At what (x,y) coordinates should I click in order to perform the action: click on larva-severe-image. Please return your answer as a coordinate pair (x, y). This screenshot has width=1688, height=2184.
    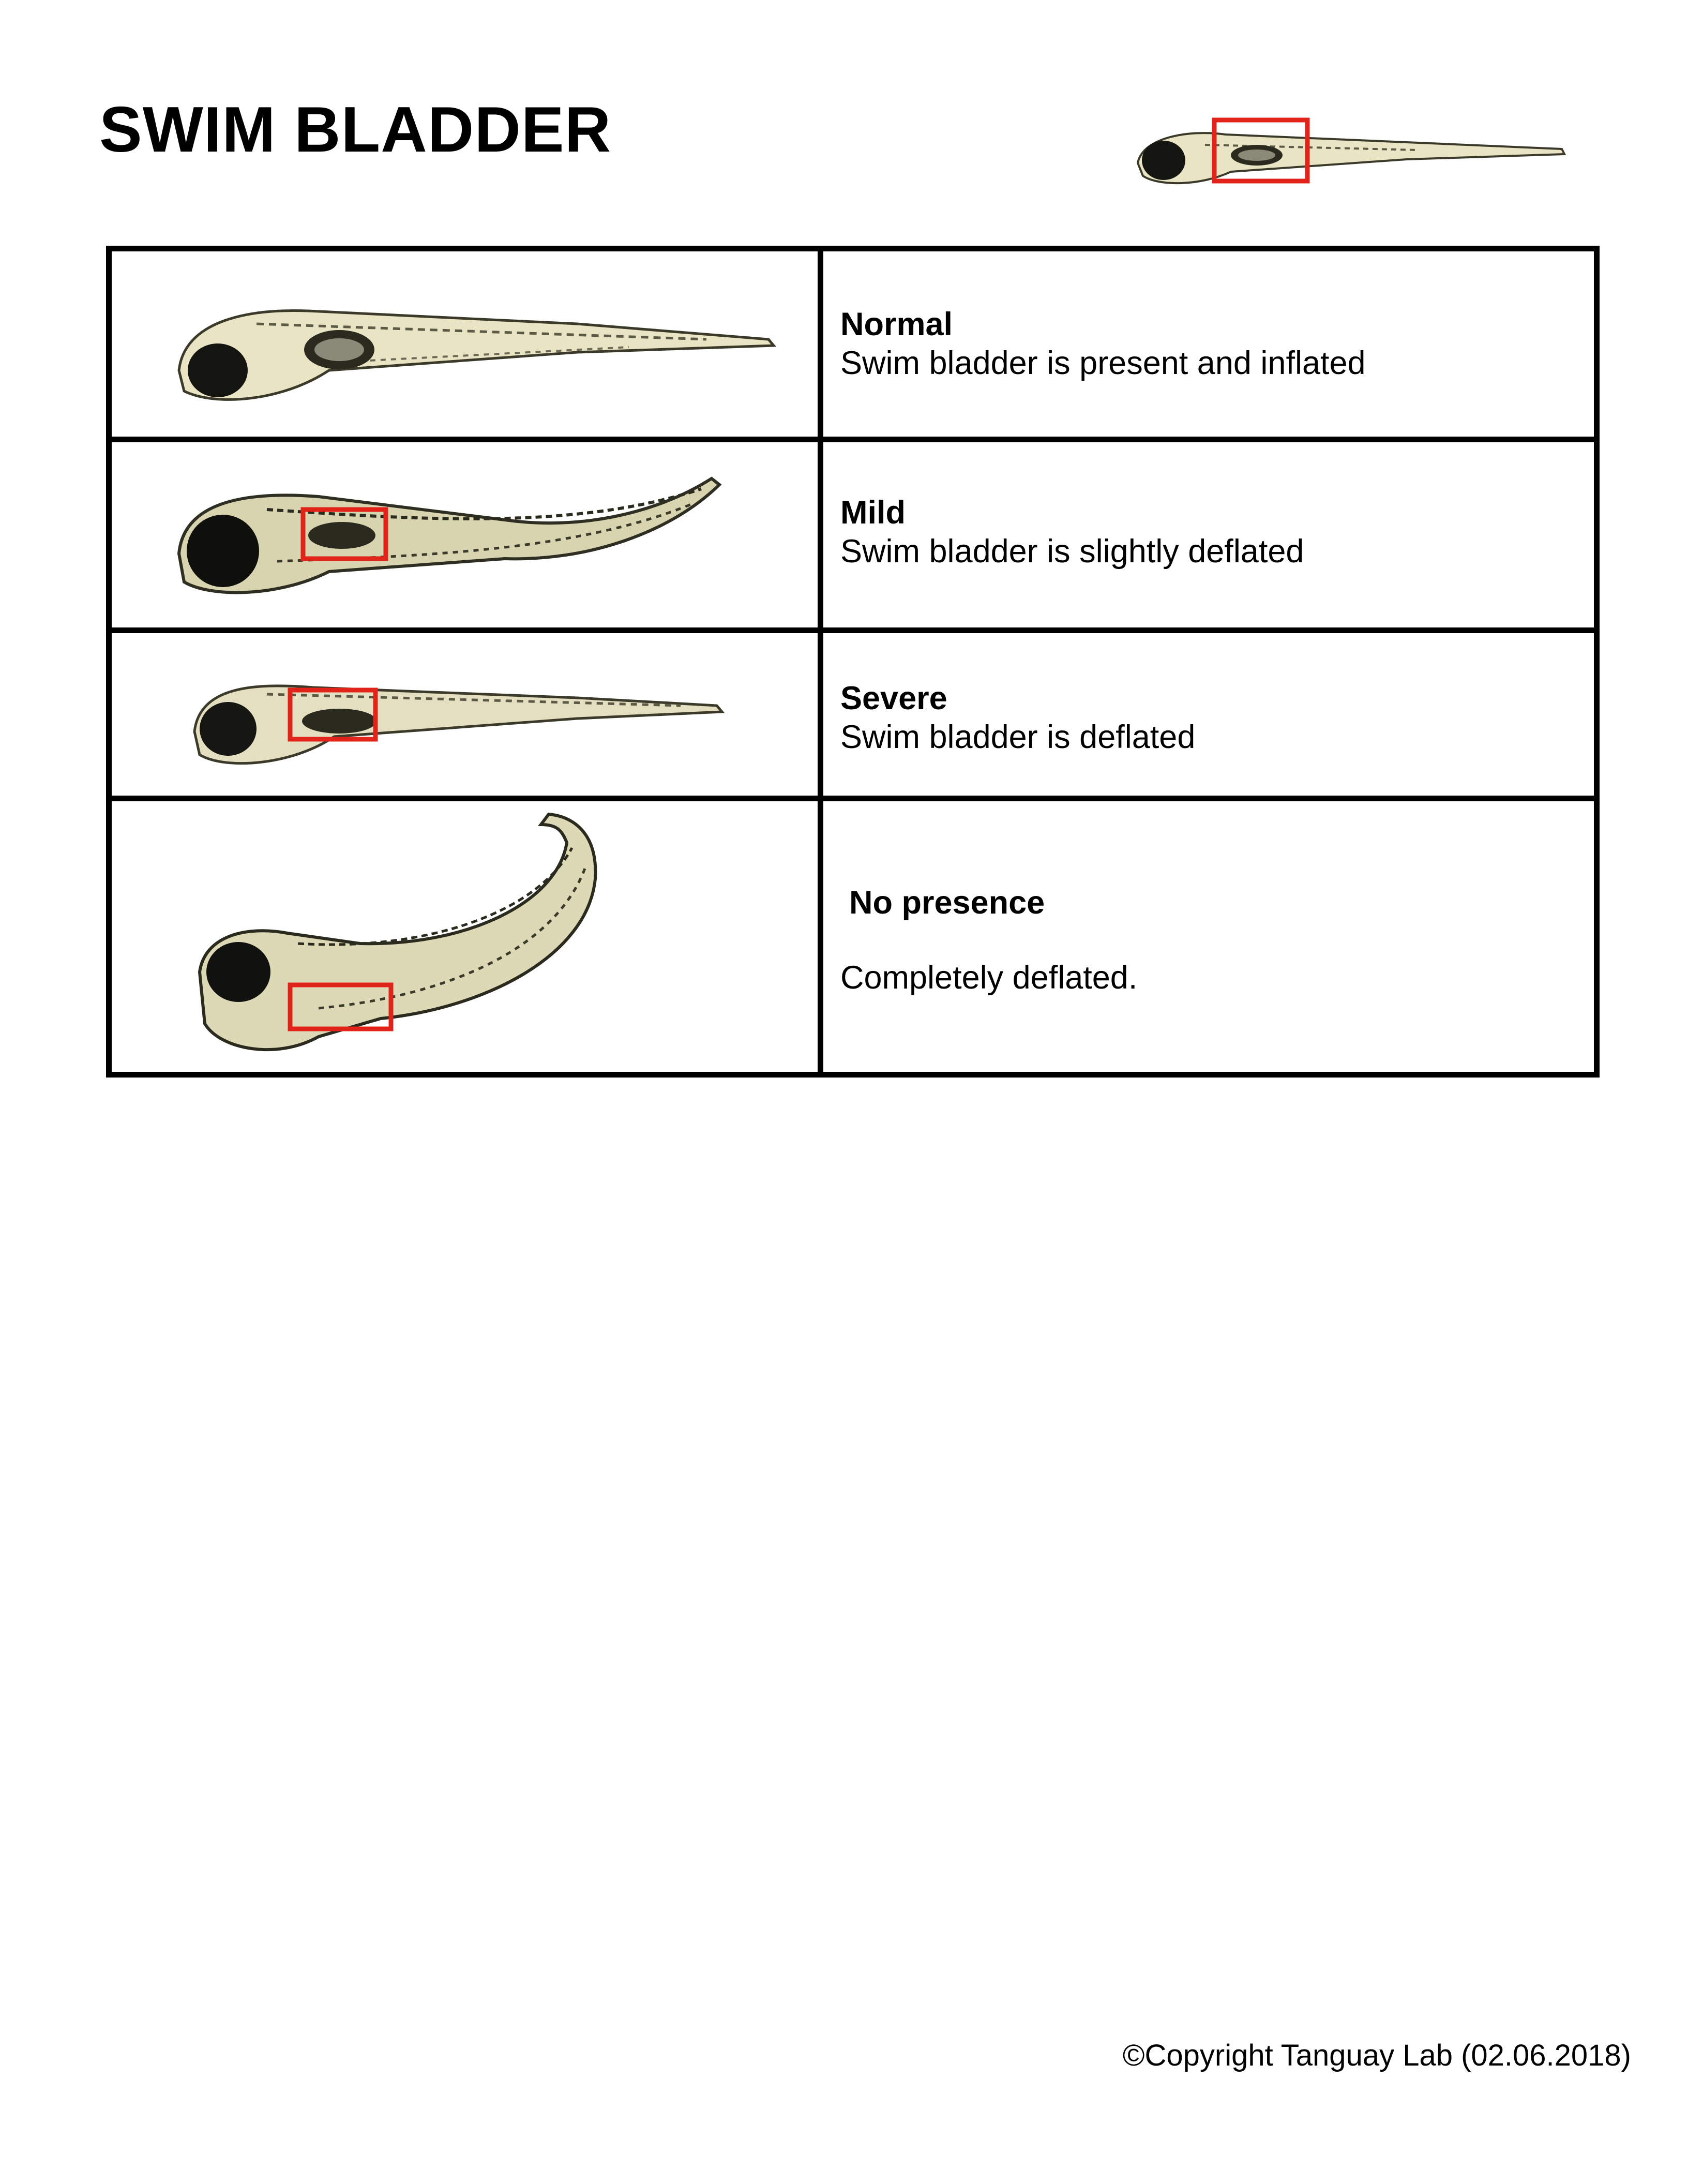
    Looking at the image, I should click on (468, 714).